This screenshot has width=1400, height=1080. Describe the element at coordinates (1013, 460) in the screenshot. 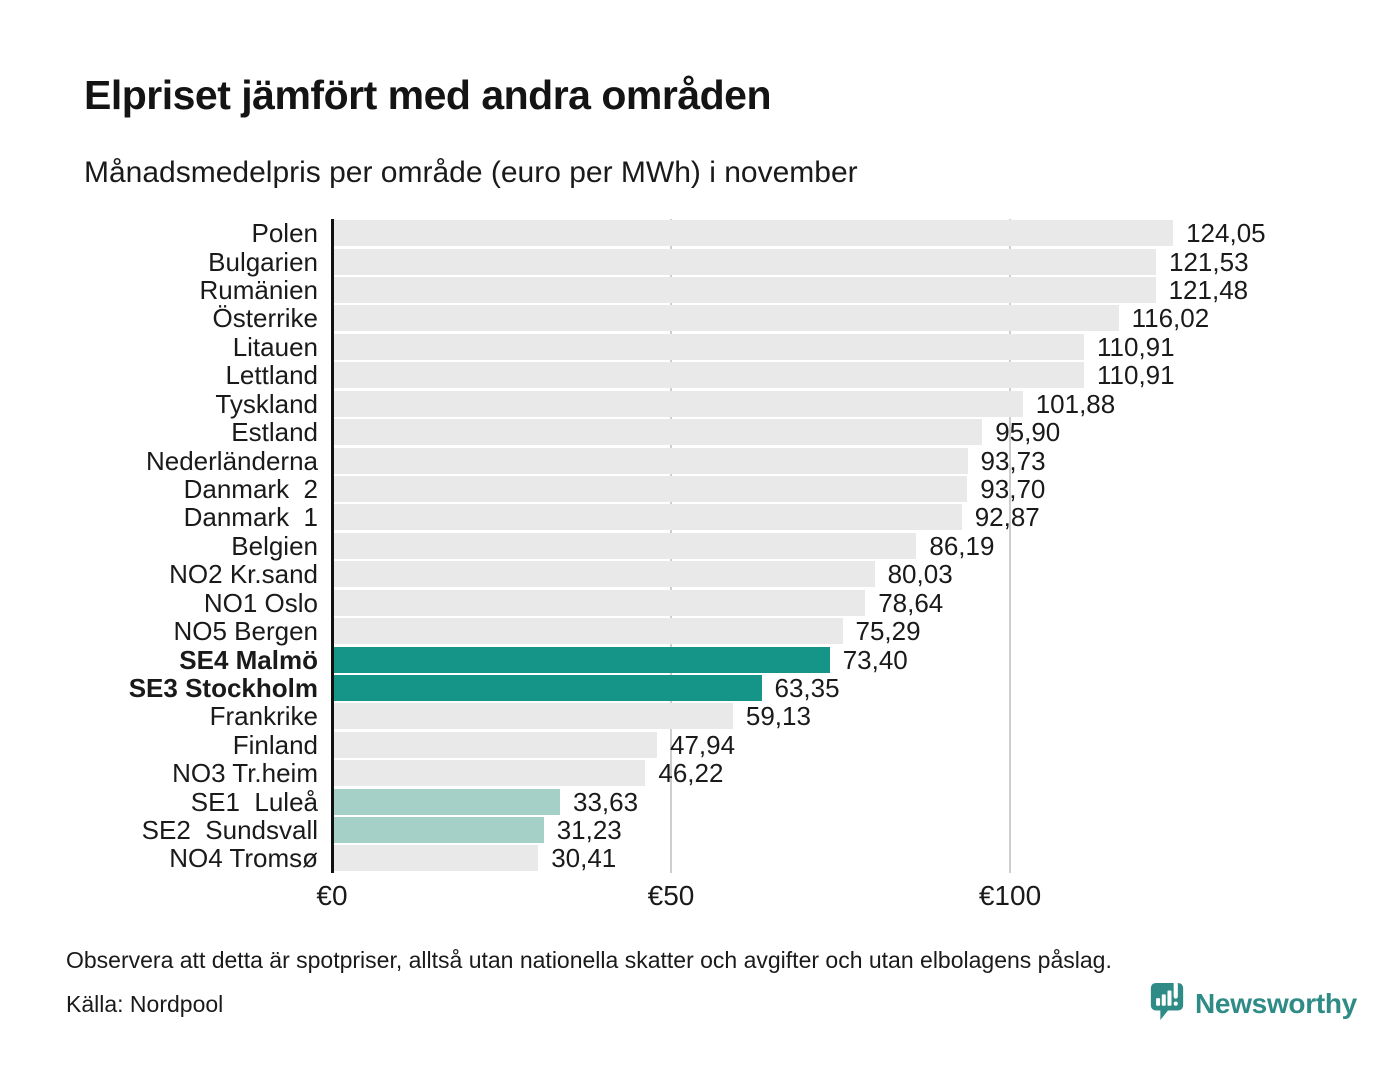

I see `value-label: 93,73` at that location.